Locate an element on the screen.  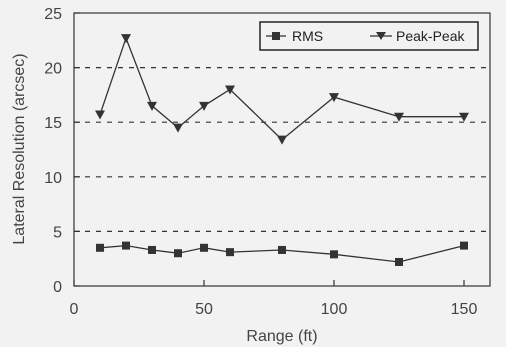
legend-box is located at coordinates (369, 36).